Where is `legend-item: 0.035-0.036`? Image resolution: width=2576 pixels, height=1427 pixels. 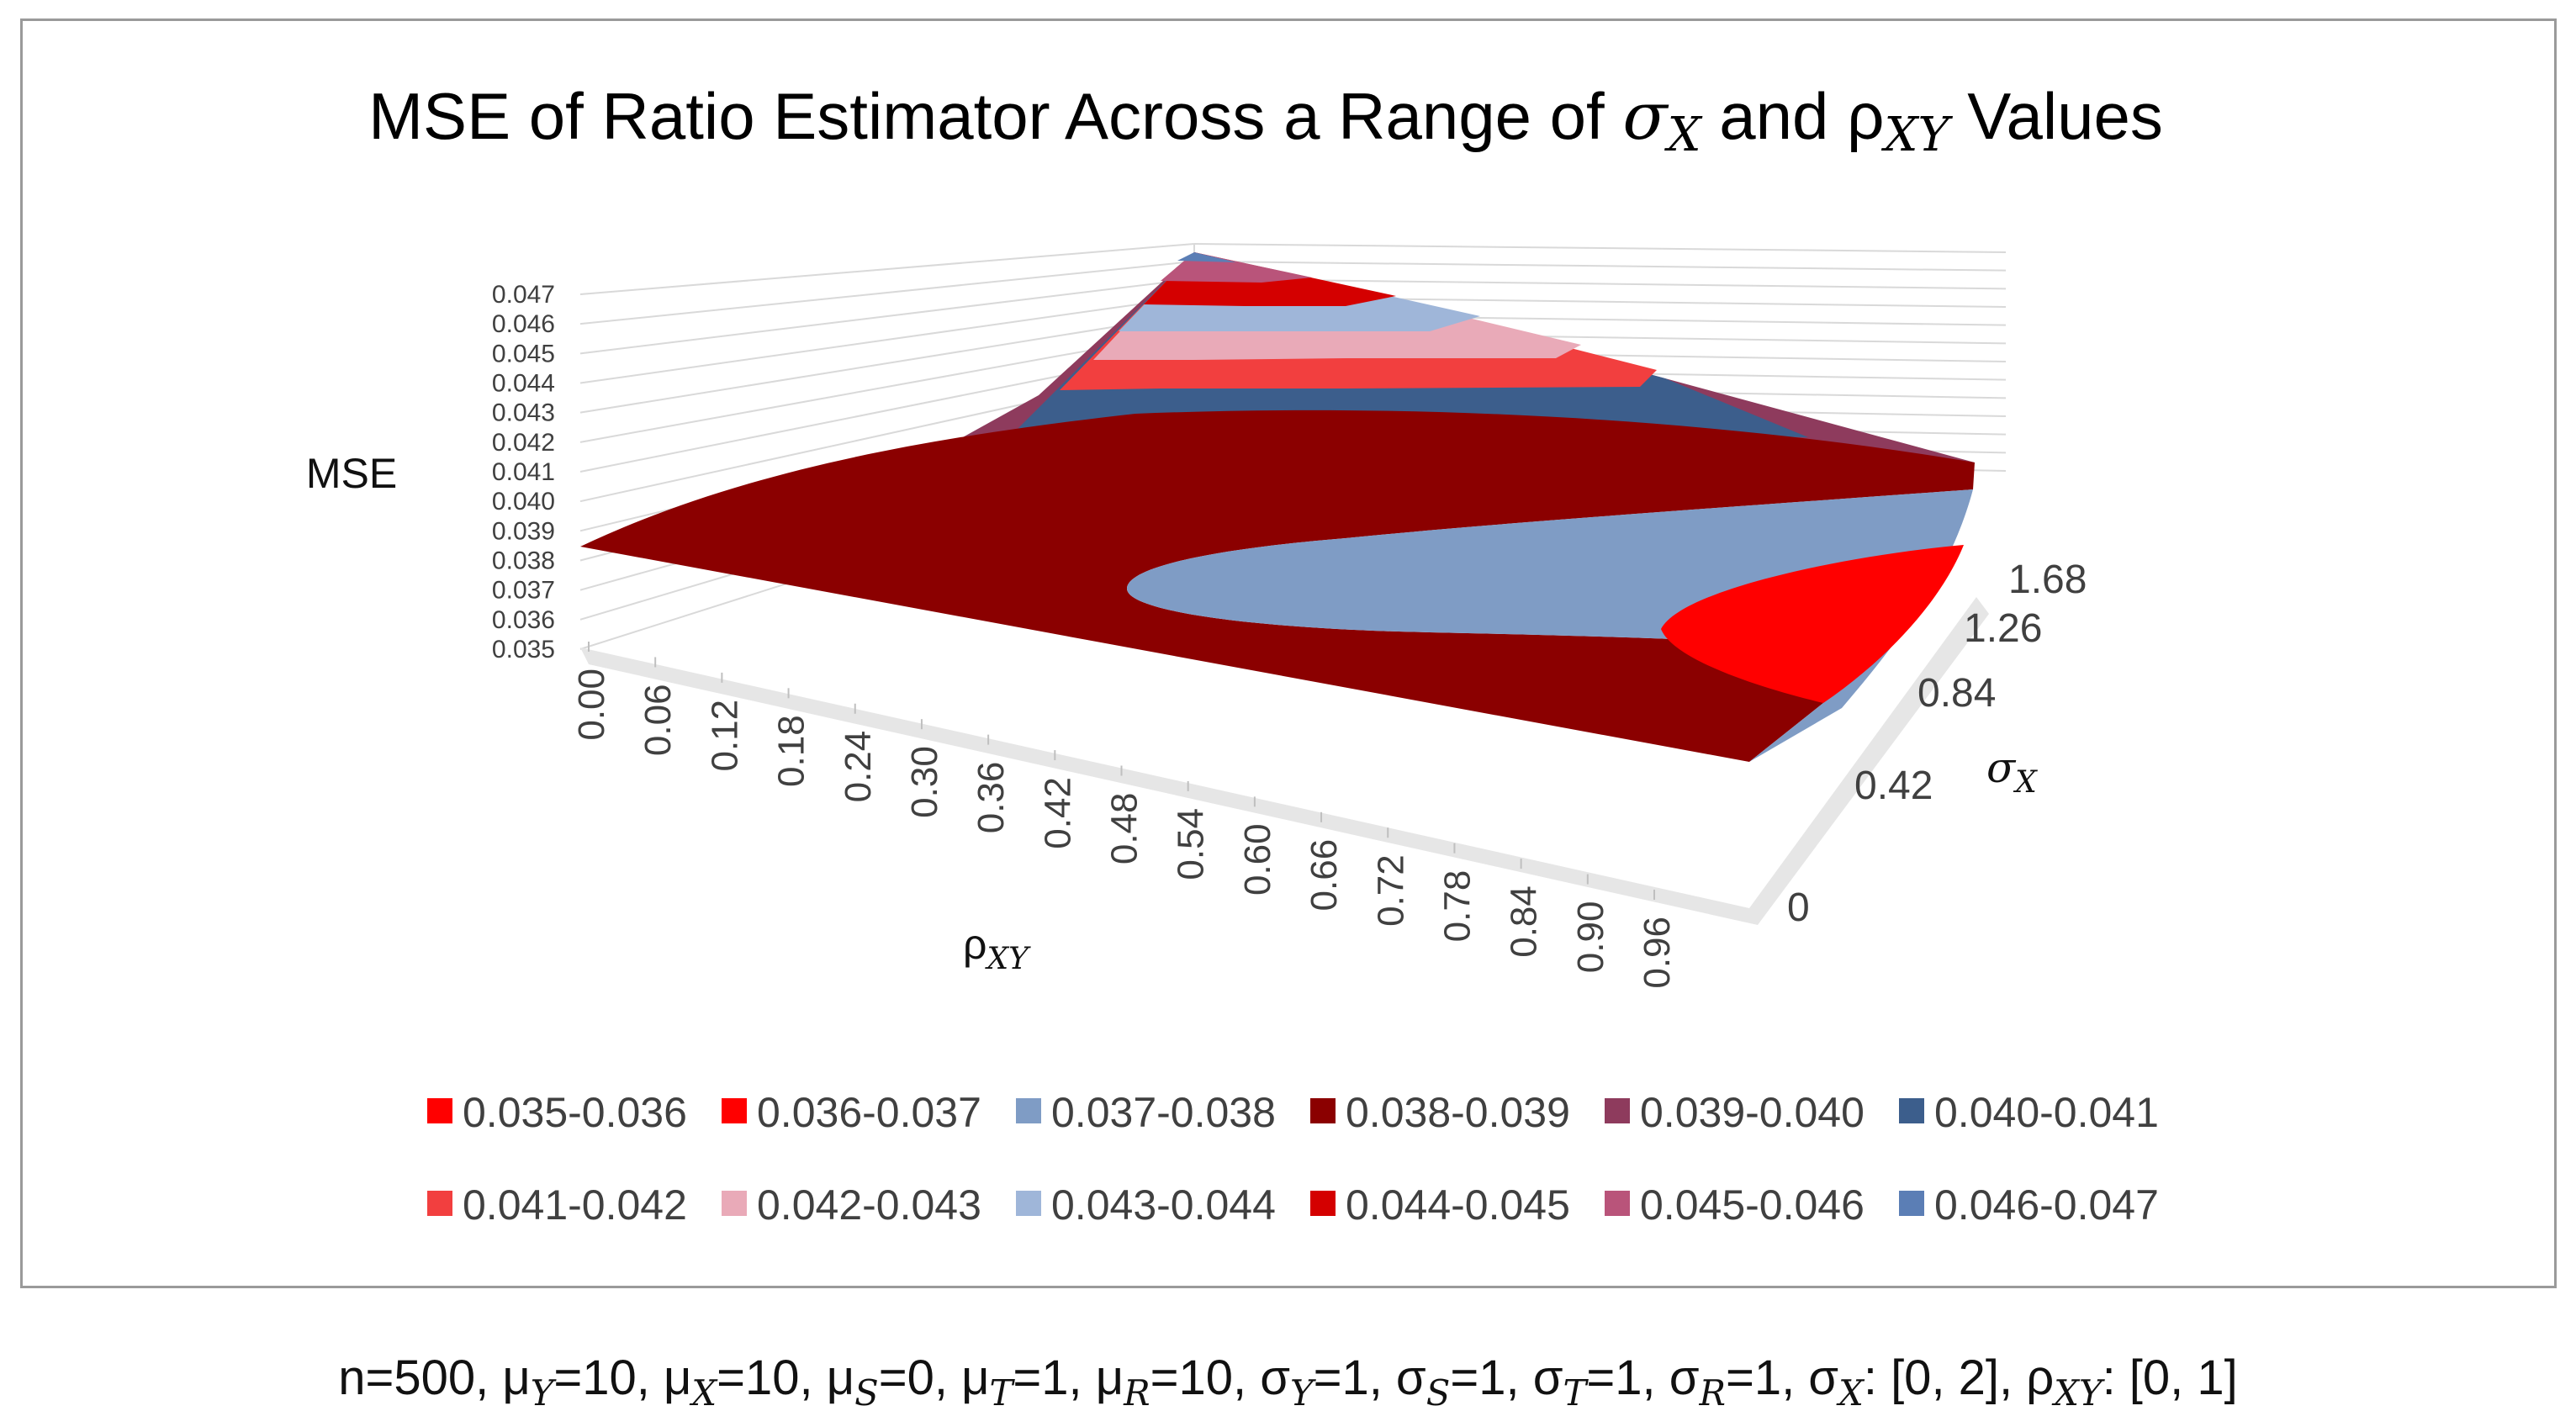 legend-item: 0.035-0.036 is located at coordinates (557, 1112).